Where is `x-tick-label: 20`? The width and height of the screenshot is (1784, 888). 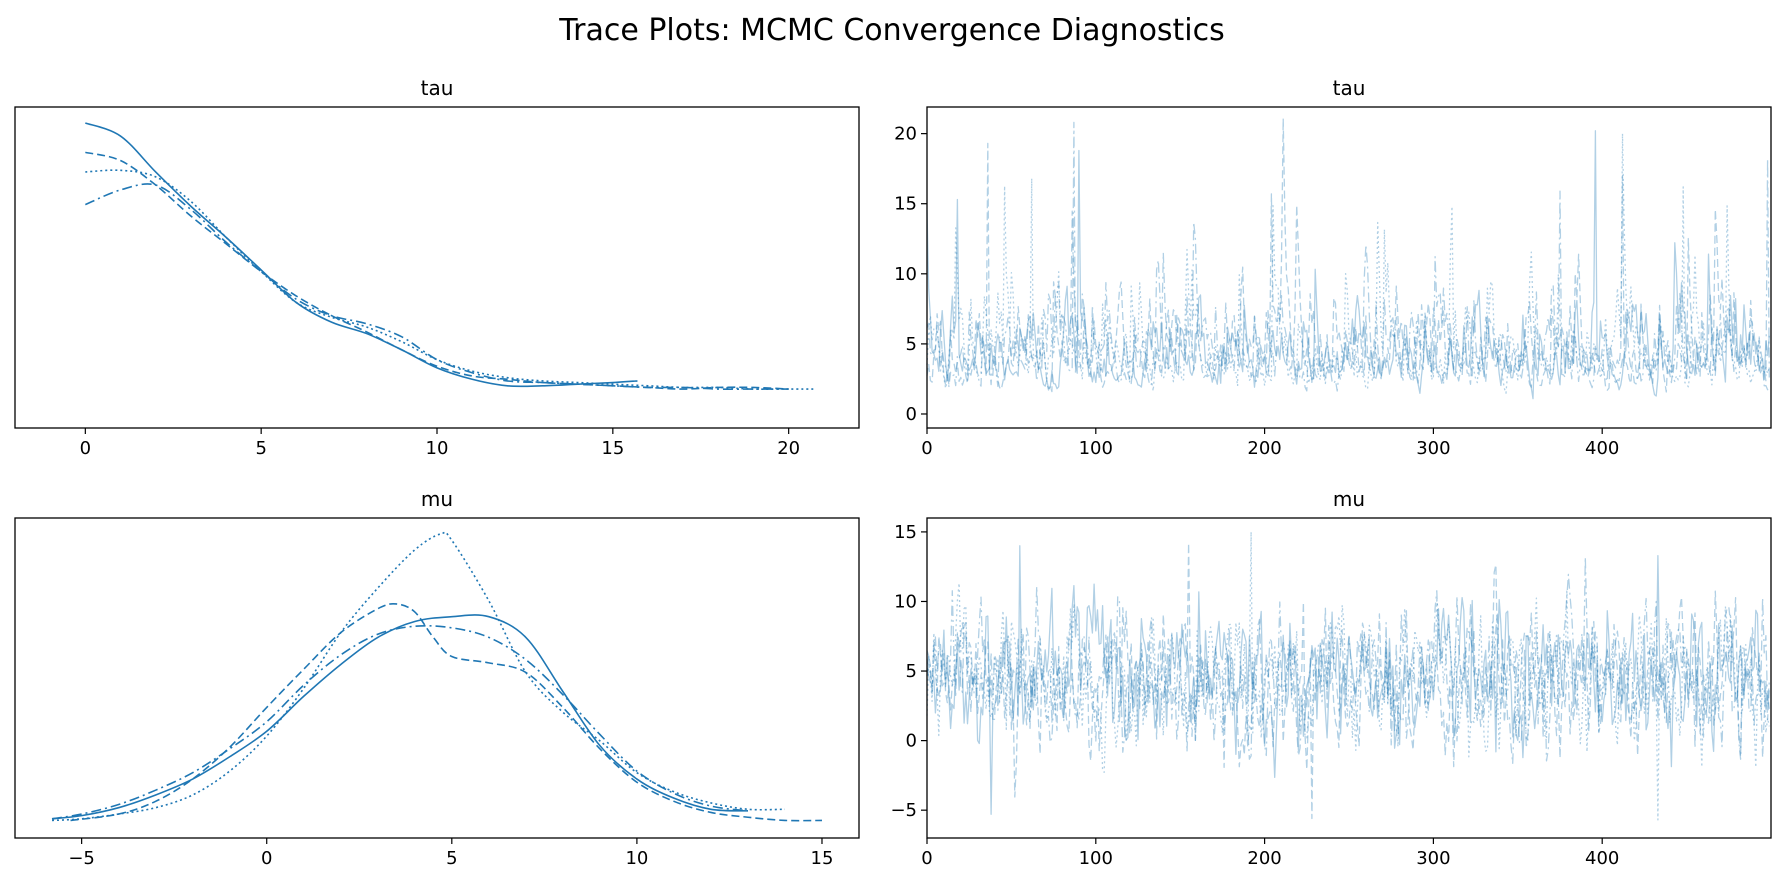
x-tick-label: 20 is located at coordinates (788, 448).